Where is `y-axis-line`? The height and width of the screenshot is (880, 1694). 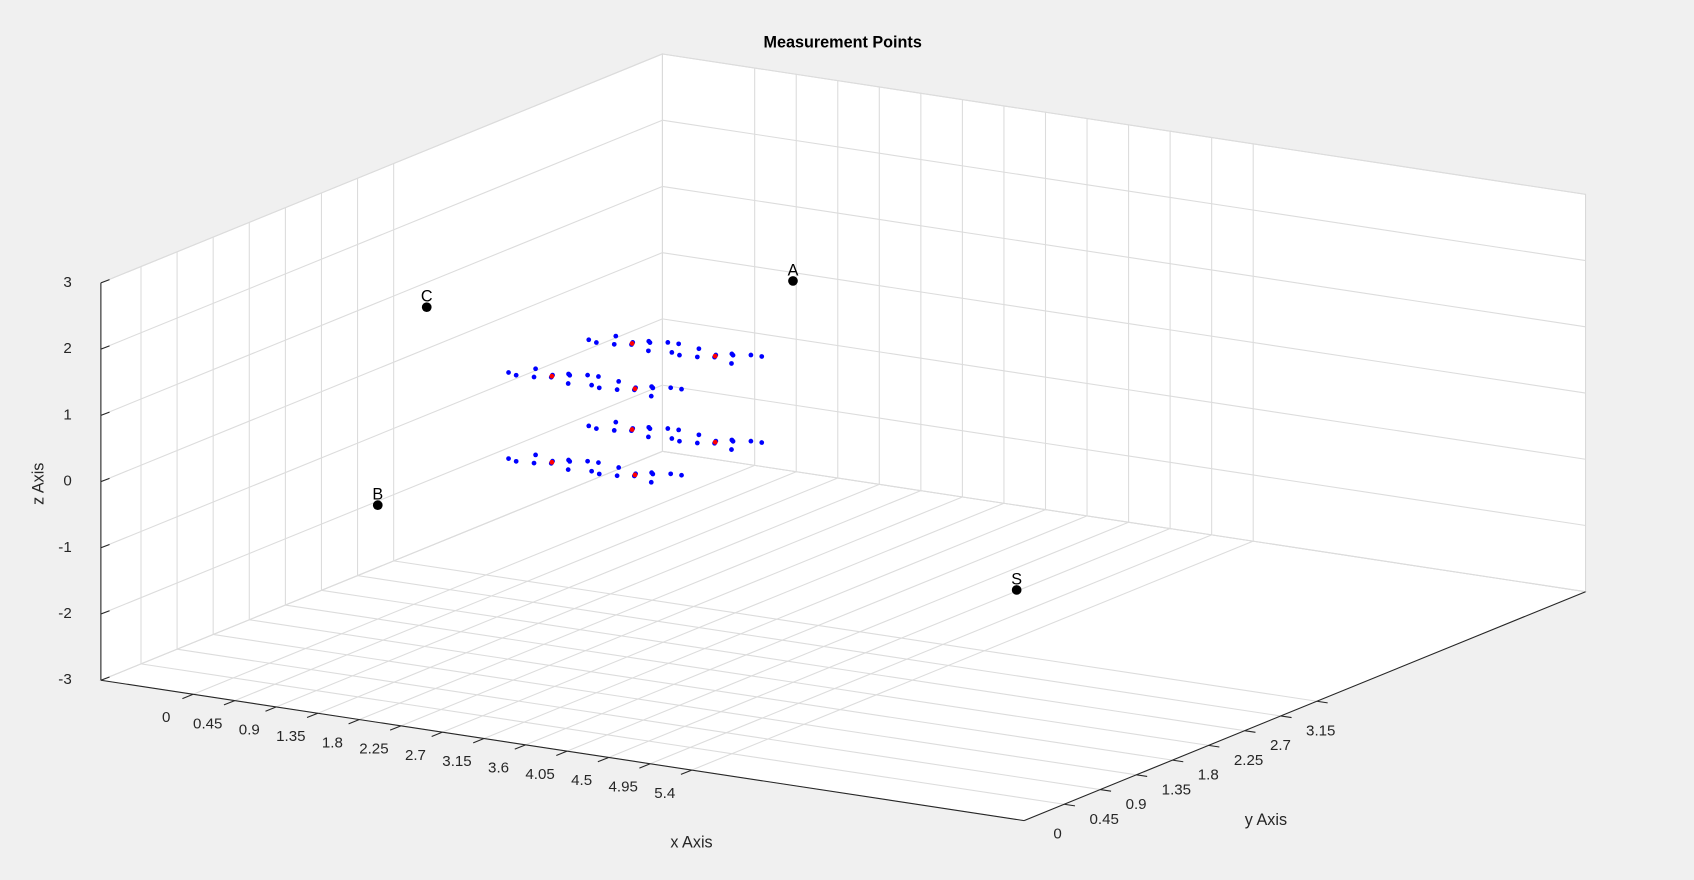 y-axis-line is located at coordinates (1304, 706).